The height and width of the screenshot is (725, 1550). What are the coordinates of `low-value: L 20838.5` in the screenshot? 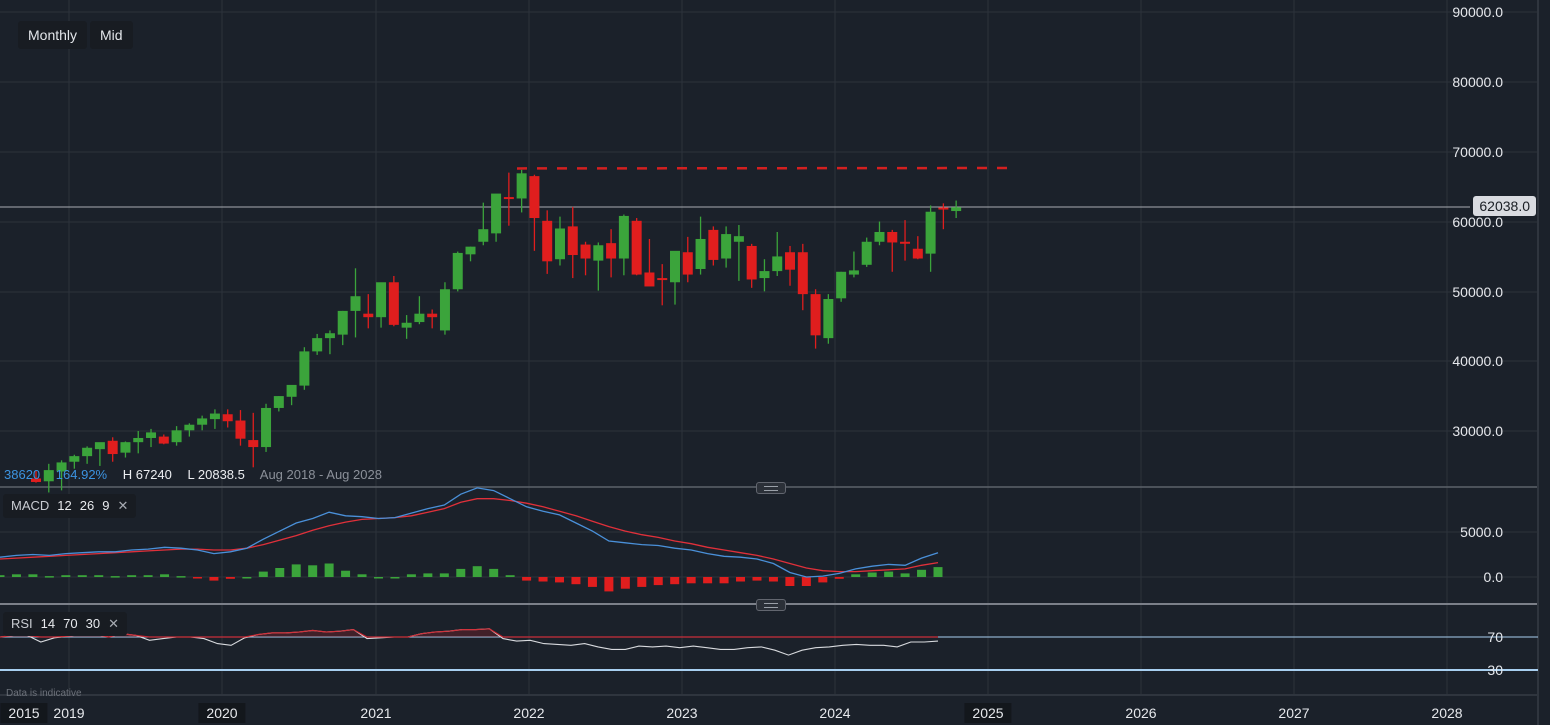 It's located at (216, 474).